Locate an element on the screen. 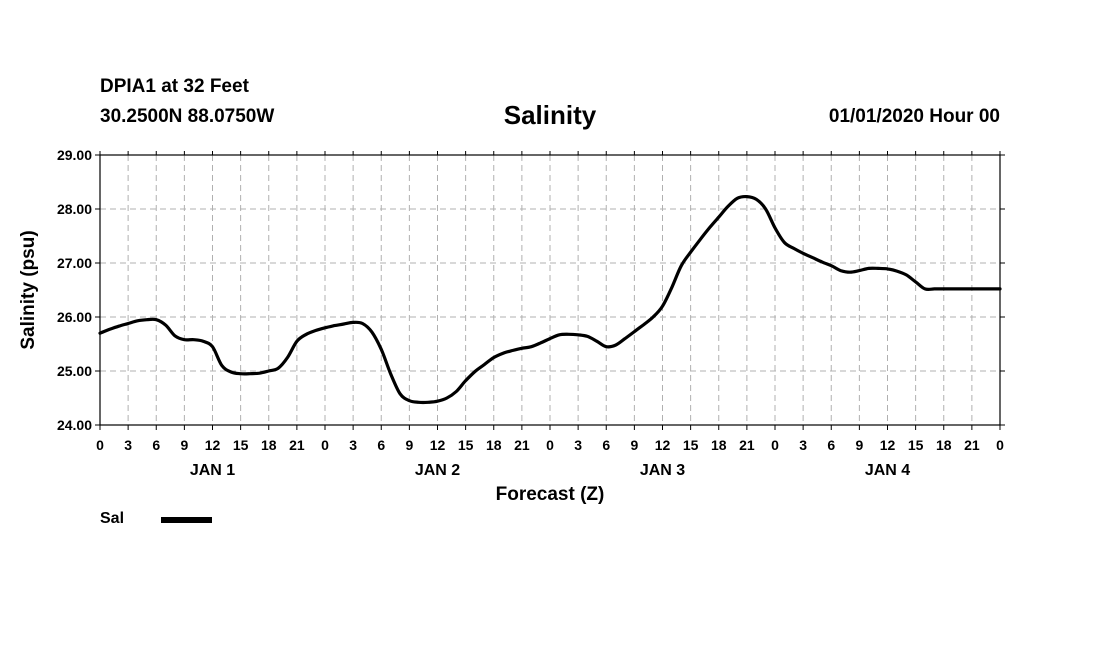 This screenshot has height=650, width=1100. legend-label: Sal is located at coordinates (112, 518).